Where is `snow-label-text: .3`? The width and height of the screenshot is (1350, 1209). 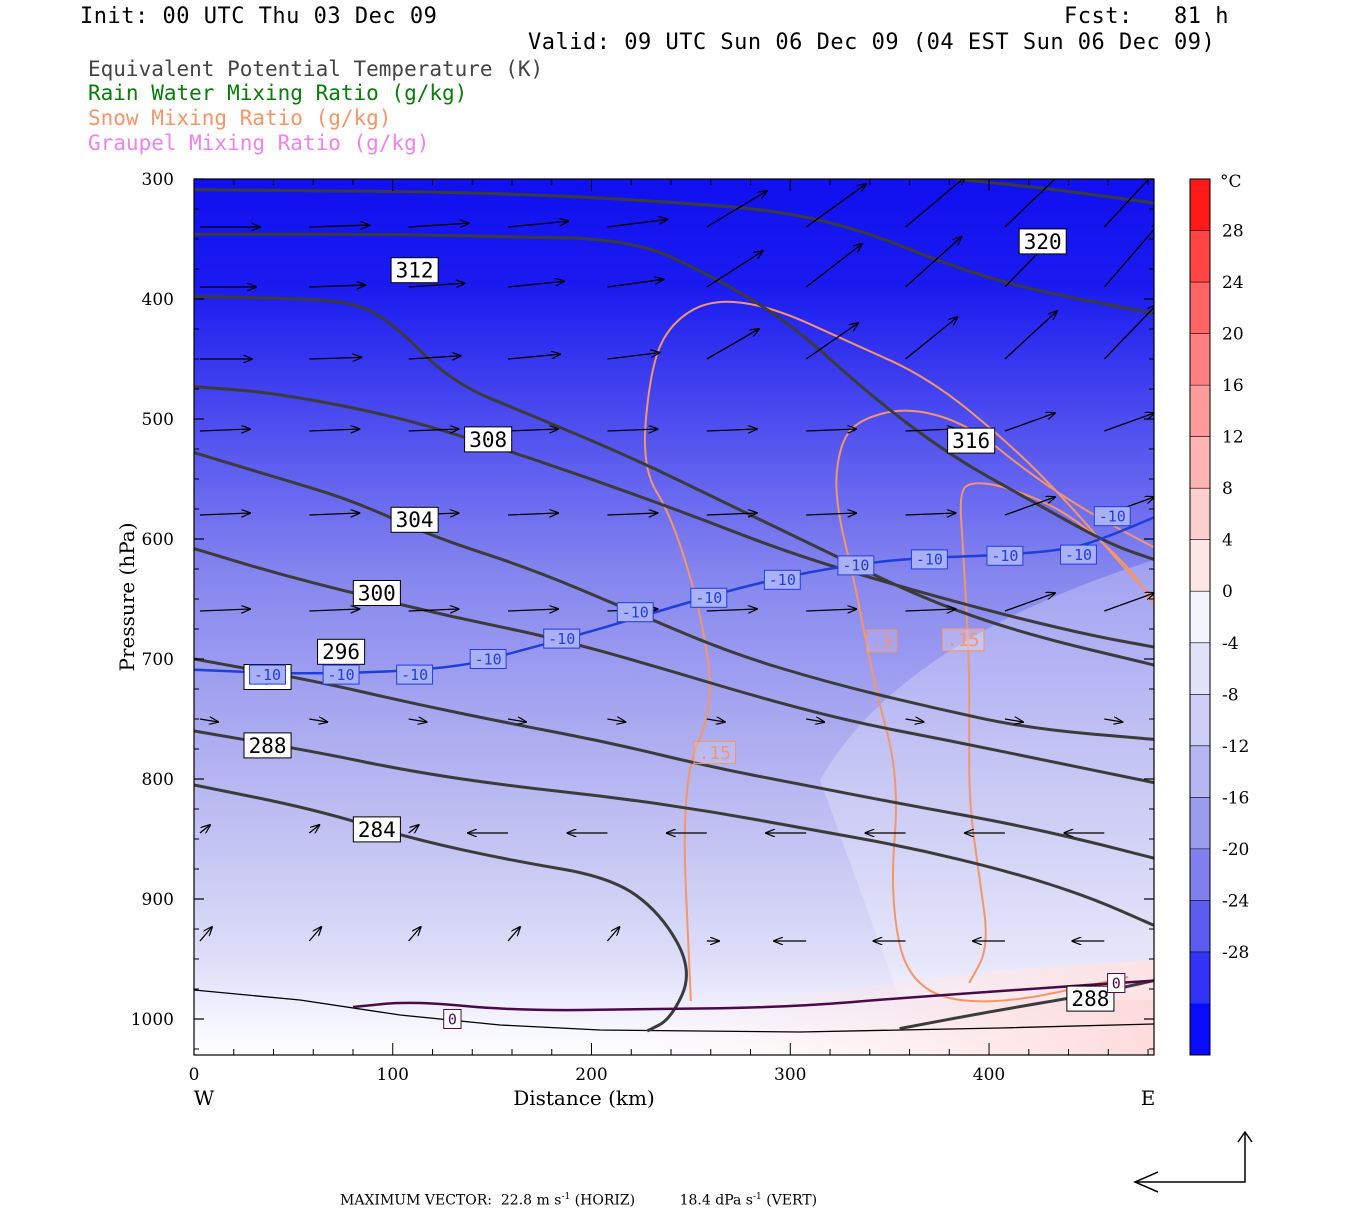
snow-label-text: .3 is located at coordinates (882, 641).